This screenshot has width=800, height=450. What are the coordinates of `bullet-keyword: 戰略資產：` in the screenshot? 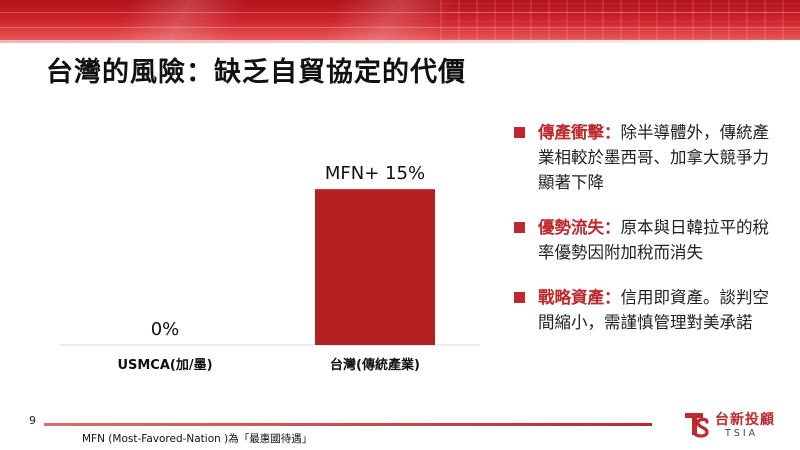 It's located at (579, 297).